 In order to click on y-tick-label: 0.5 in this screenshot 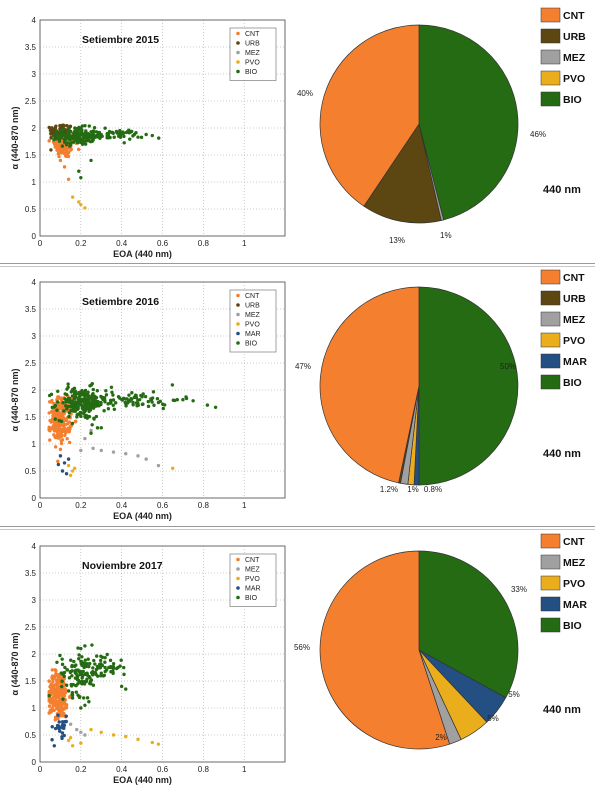, I will do `click(31, 735)`.